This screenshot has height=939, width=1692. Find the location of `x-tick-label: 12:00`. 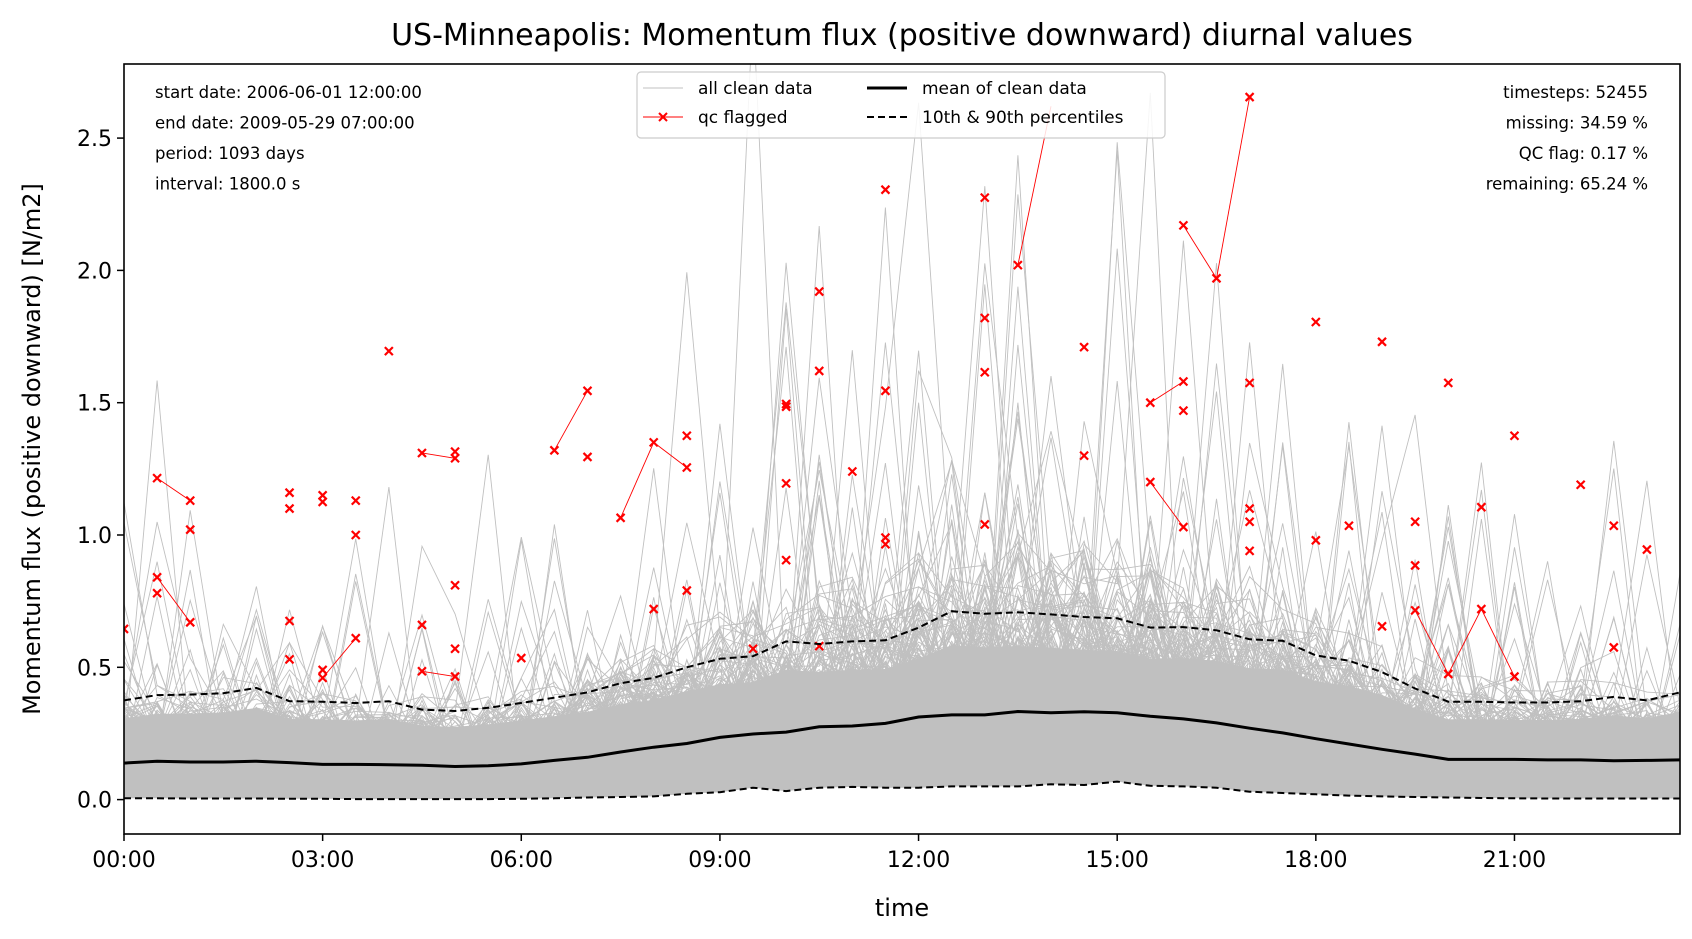

x-tick-label: 12:00 is located at coordinates (918, 860).